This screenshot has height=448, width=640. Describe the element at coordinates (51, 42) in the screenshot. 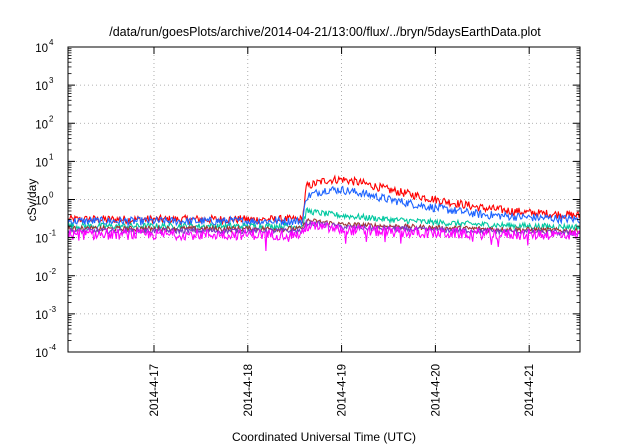

I see `y-tick-exponent: 4` at that location.